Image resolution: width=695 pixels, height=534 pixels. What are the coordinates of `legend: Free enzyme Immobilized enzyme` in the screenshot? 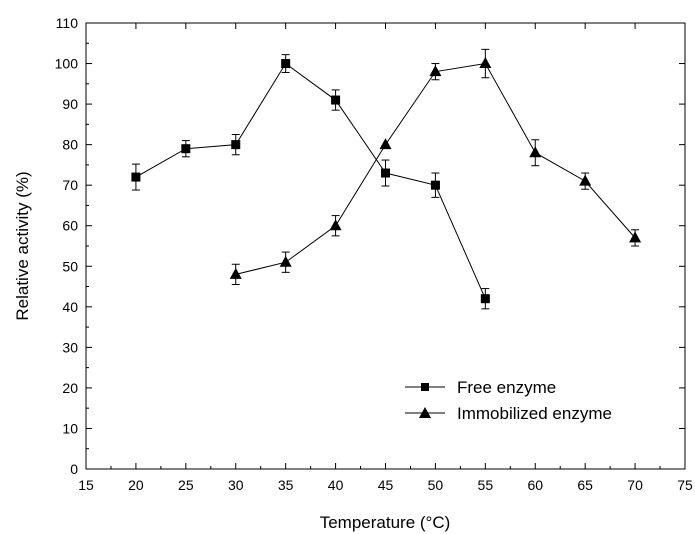 It's located at (508, 400).